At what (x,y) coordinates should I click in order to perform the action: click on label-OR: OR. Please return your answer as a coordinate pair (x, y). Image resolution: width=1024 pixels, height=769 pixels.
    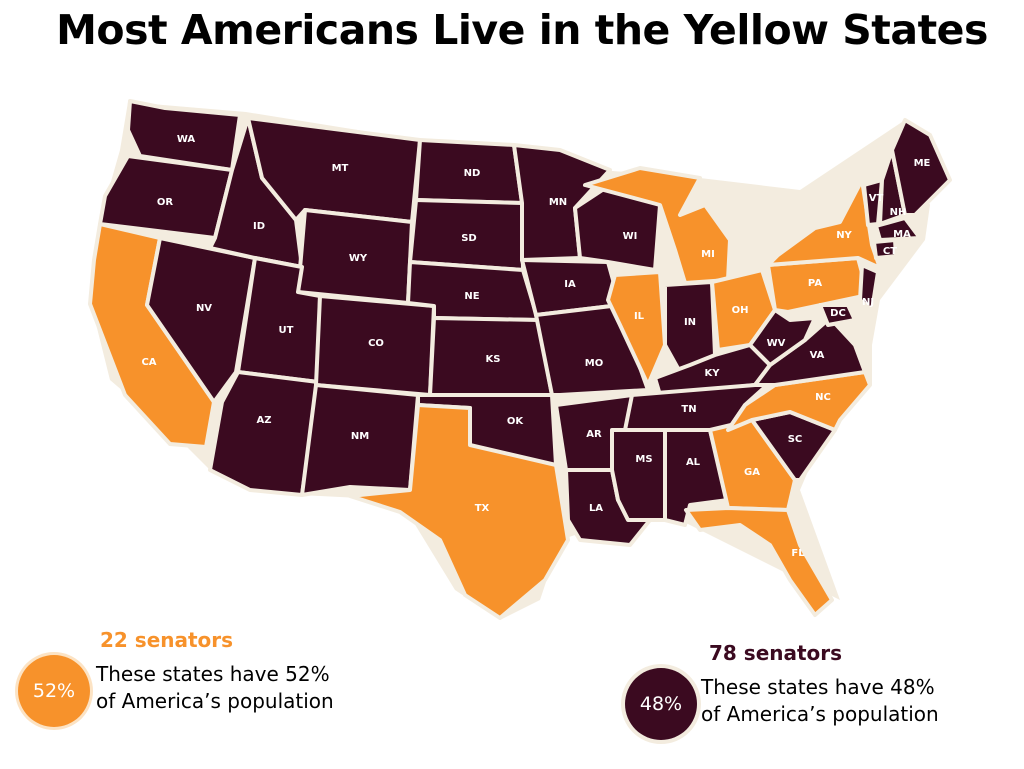
    Looking at the image, I should click on (165, 202).